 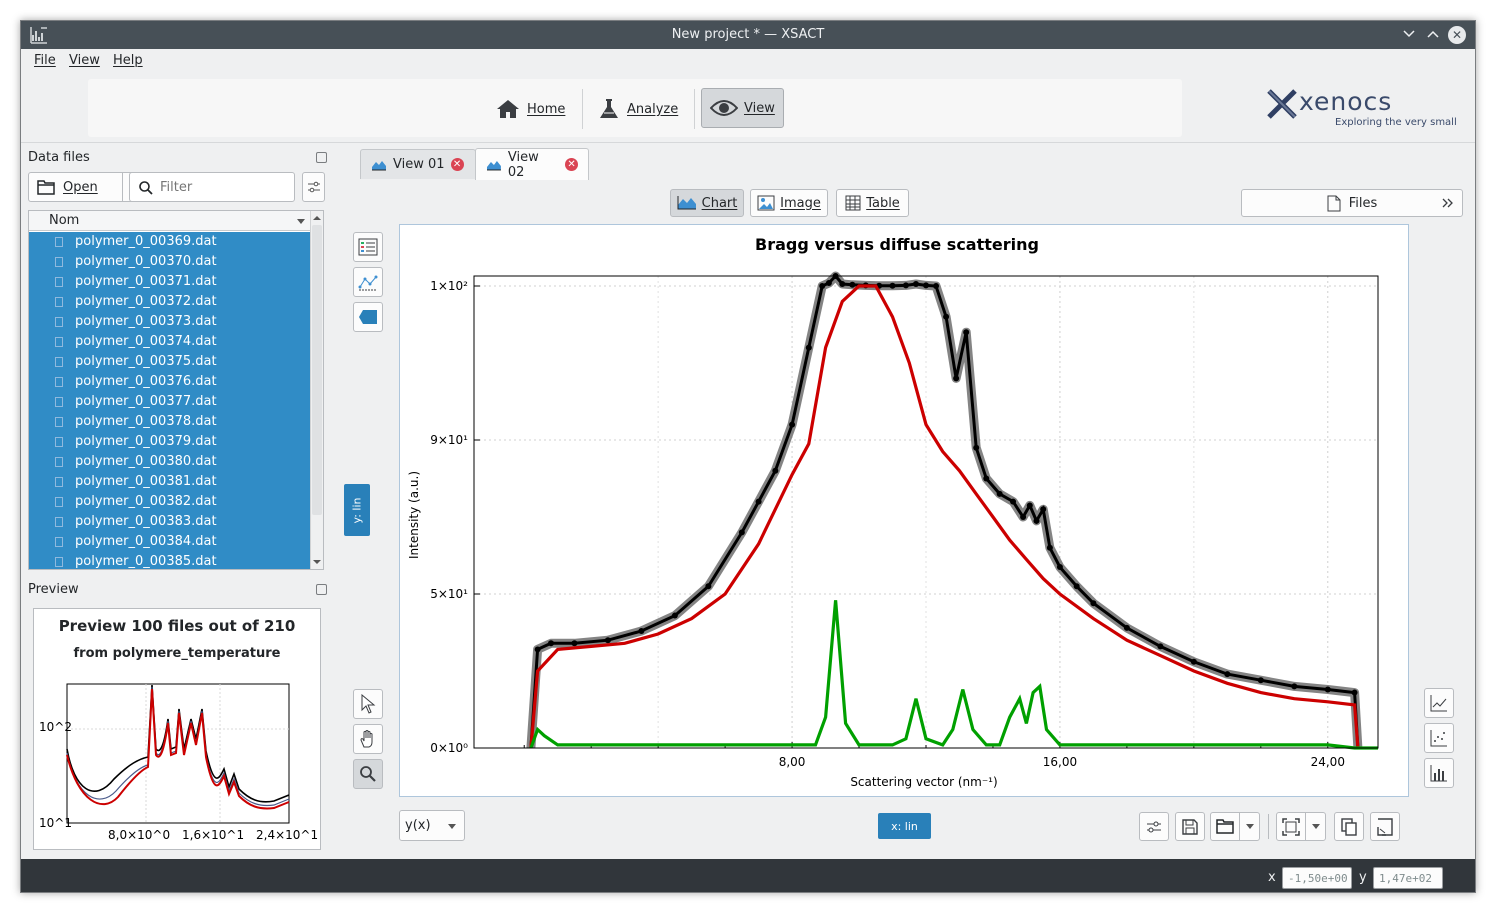 I want to click on open-button: Open, so click(x=75, y=187).